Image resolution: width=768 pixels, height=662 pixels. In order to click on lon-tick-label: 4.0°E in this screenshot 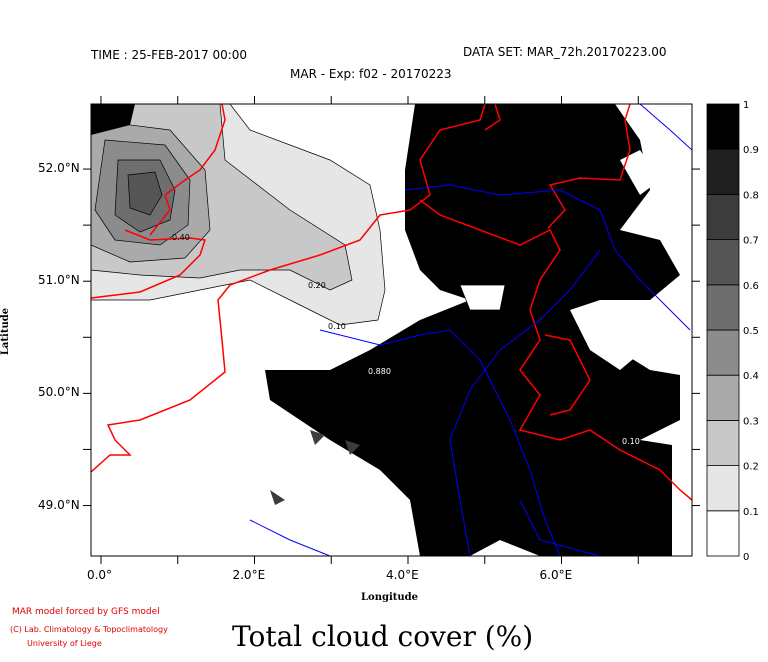, I will do `click(402, 575)`.